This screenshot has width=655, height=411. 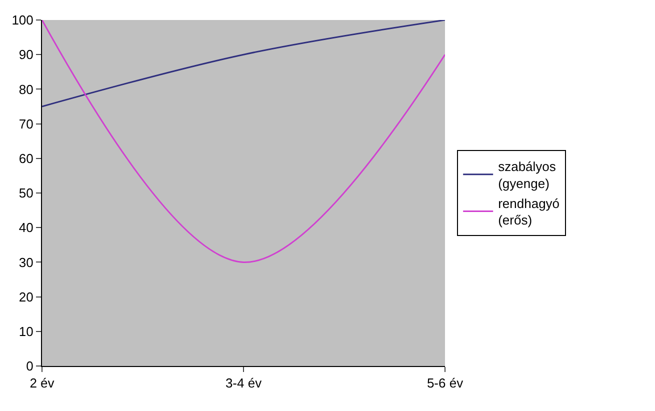 I want to click on x-tick-label: 3-4 év, so click(x=243, y=383).